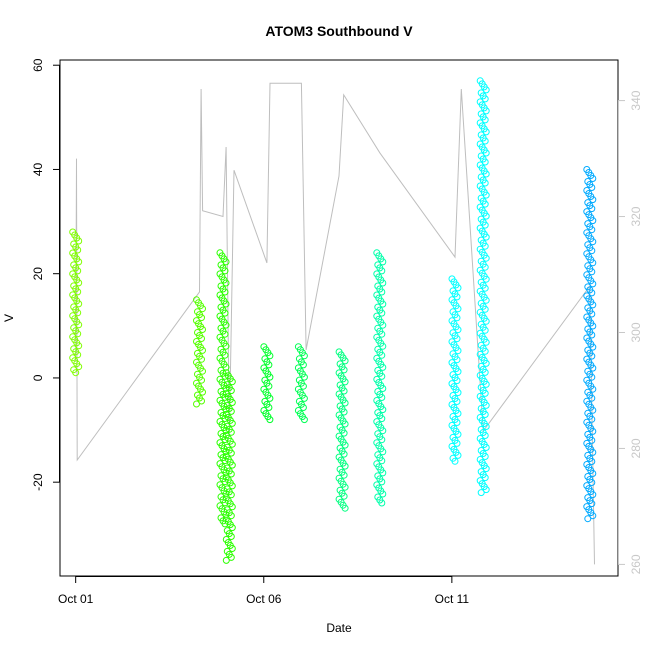 The width and height of the screenshot is (650, 650). Describe the element at coordinates (38, 274) in the screenshot. I see `y-tick-label: 20` at that location.